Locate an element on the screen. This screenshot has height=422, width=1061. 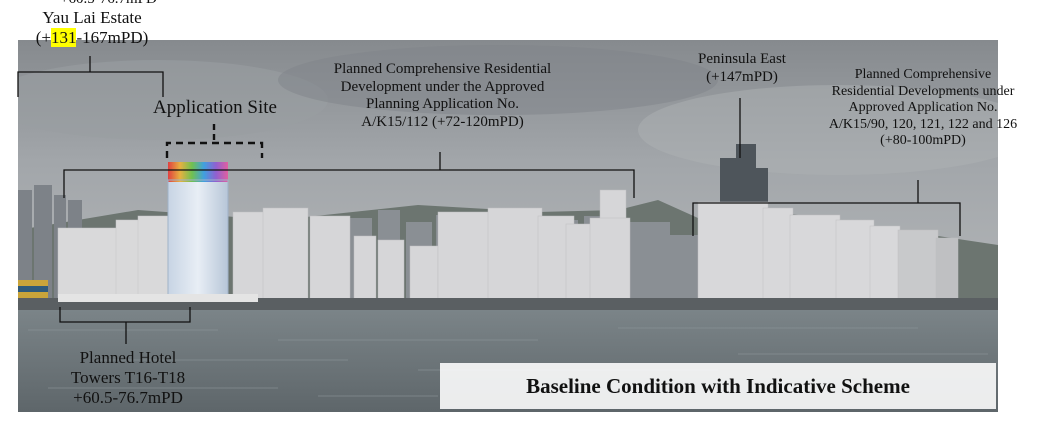
peninsula-east-label: Peninsula East (+147mPD) is located at coordinates (742, 68).